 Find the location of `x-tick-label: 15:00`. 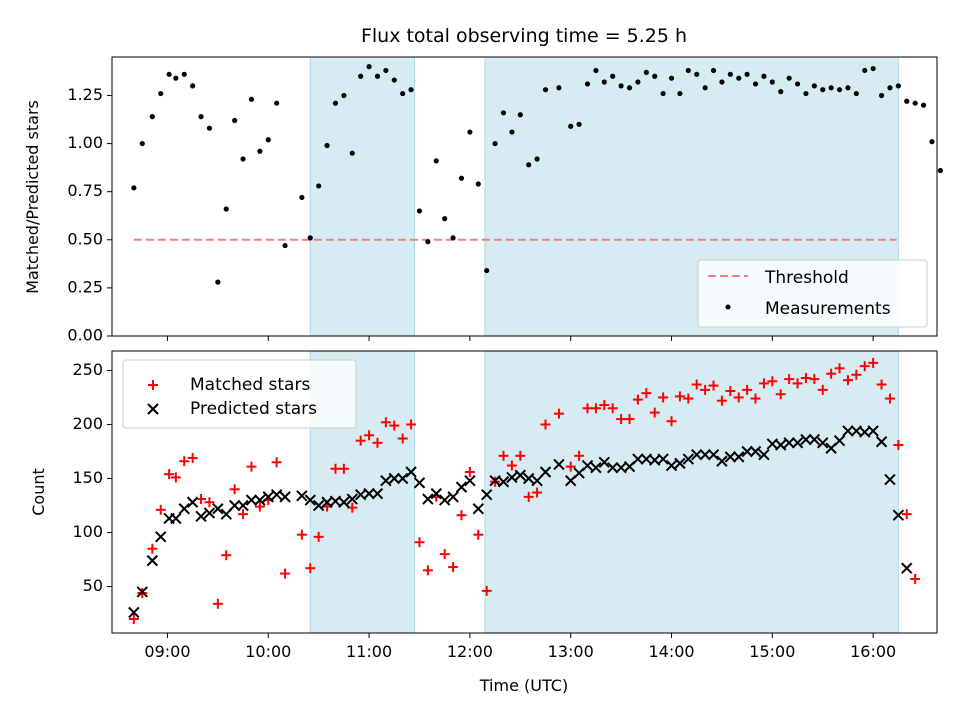

x-tick-label: 15:00 is located at coordinates (772, 651).